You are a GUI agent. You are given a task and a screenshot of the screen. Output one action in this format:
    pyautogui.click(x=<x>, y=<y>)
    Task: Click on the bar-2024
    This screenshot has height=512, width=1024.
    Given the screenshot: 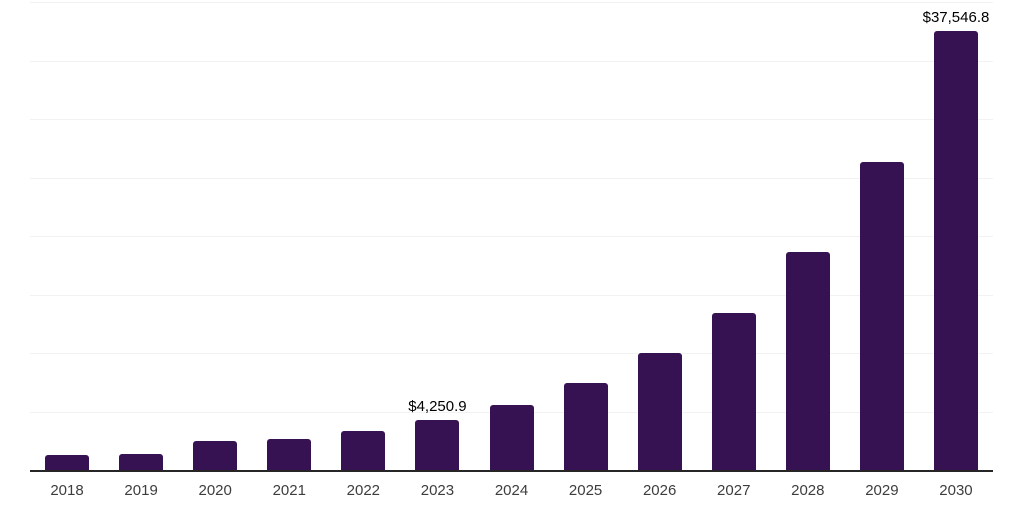 What is the action you would take?
    pyautogui.click(x=511, y=437)
    